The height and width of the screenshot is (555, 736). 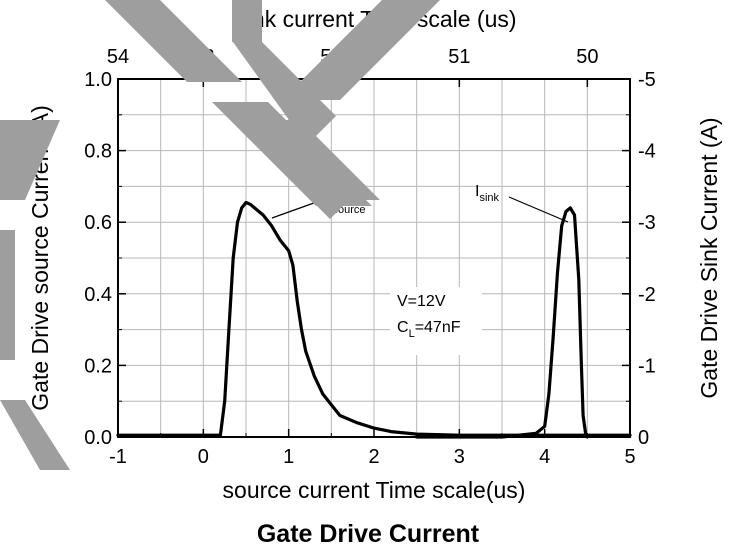 What do you see at coordinates (647, 80) in the screenshot?
I see `y-right-tick-label: -5` at bounding box center [647, 80].